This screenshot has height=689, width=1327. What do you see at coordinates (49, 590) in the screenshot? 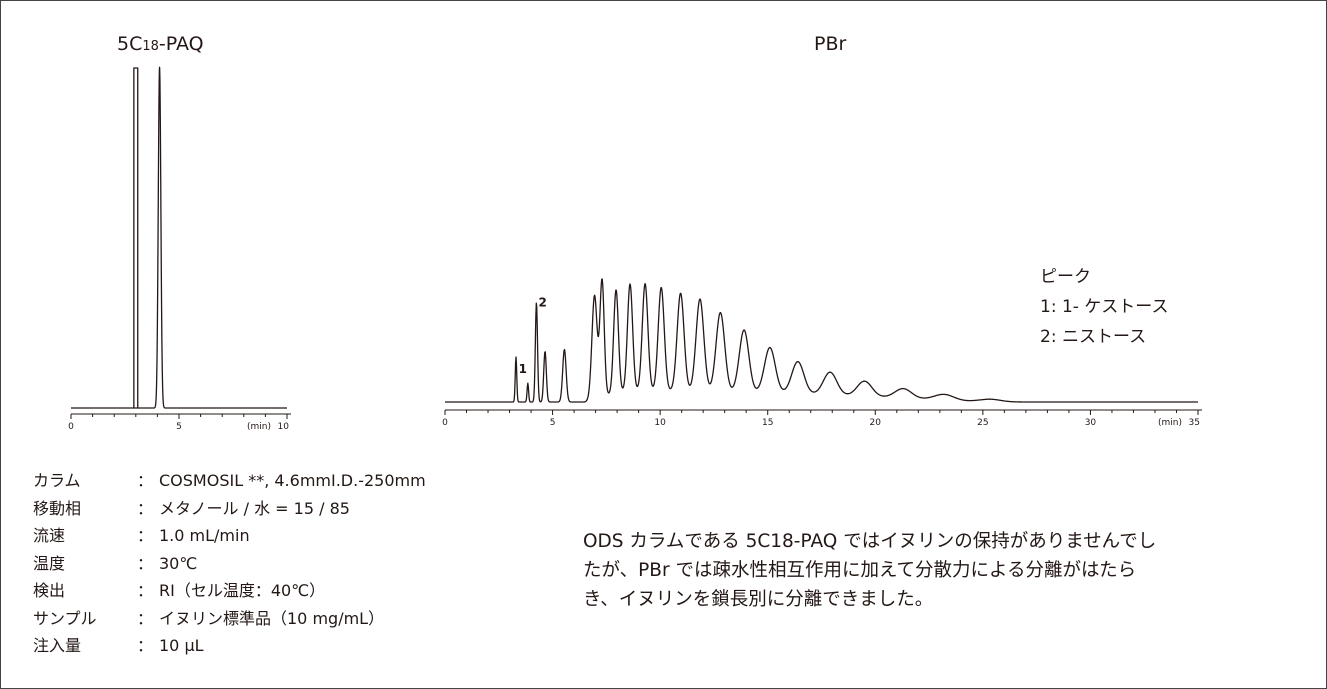
I see `condition-label: 検出` at bounding box center [49, 590].